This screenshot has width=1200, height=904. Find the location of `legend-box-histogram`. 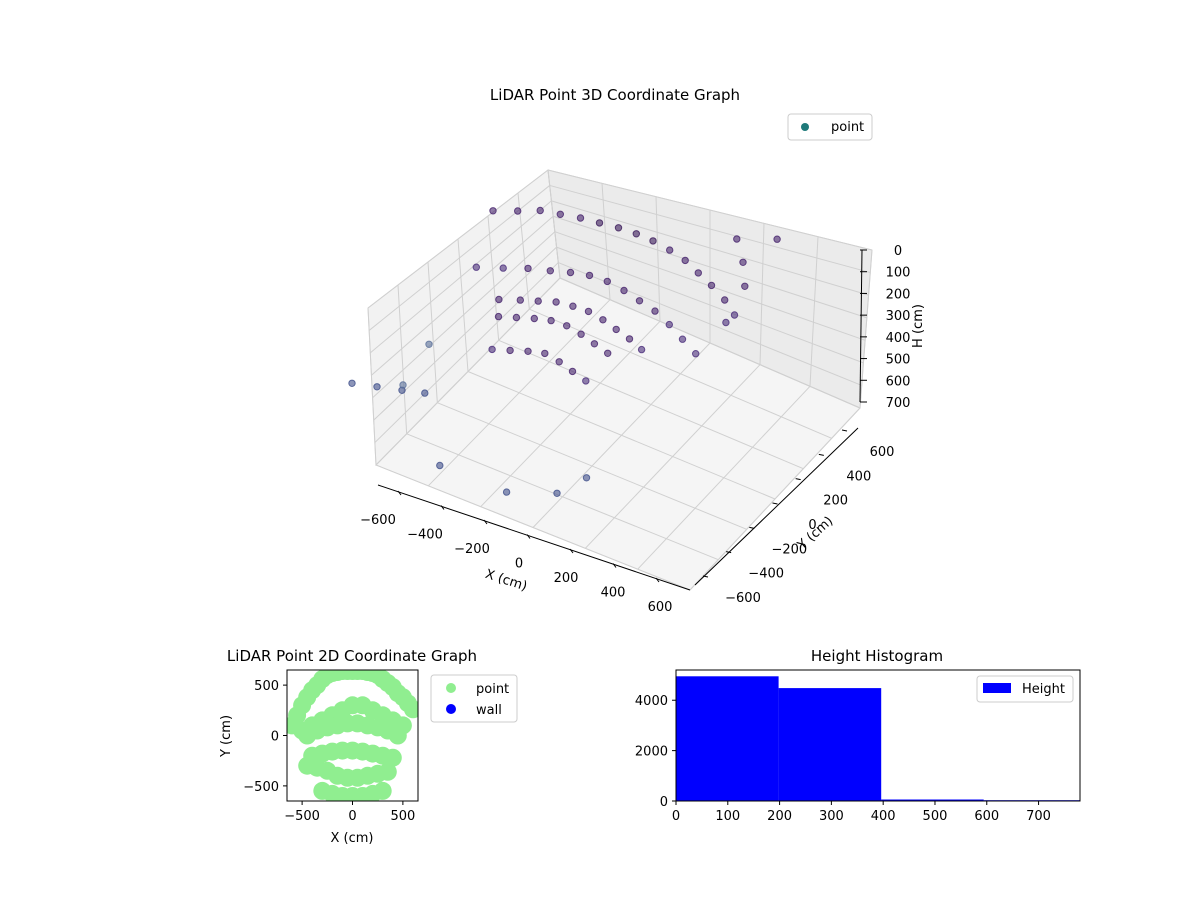

legend-box-histogram is located at coordinates (1025, 689).